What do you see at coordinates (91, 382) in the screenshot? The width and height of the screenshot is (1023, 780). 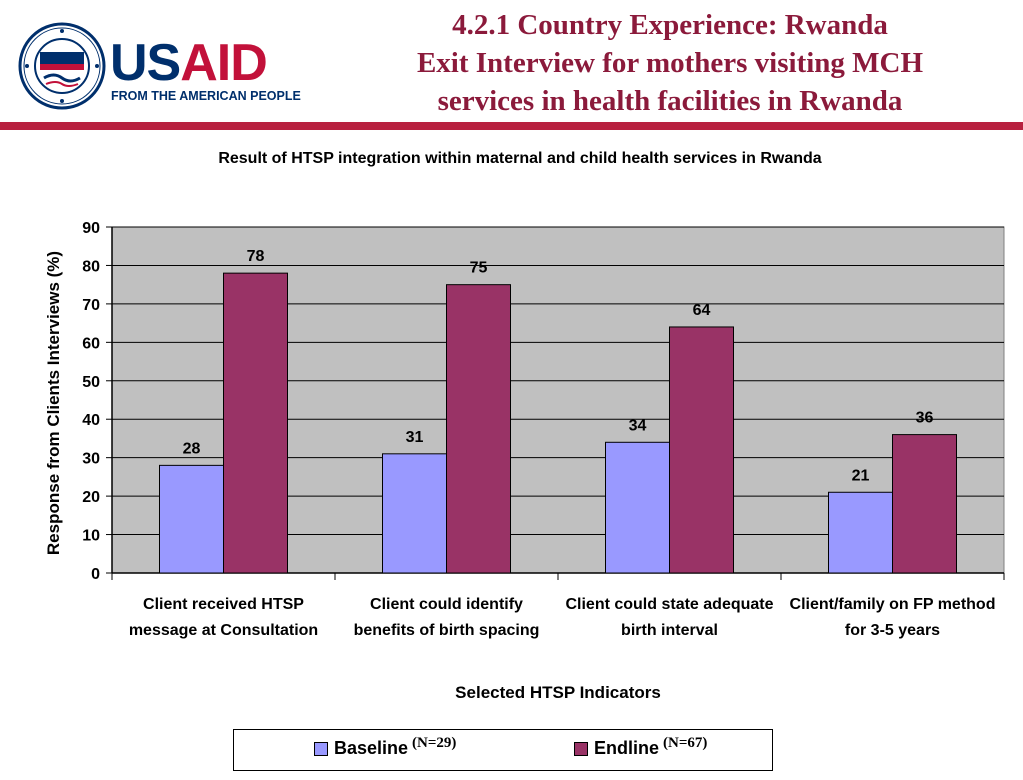 I see `y-tick-label: 50` at bounding box center [91, 382].